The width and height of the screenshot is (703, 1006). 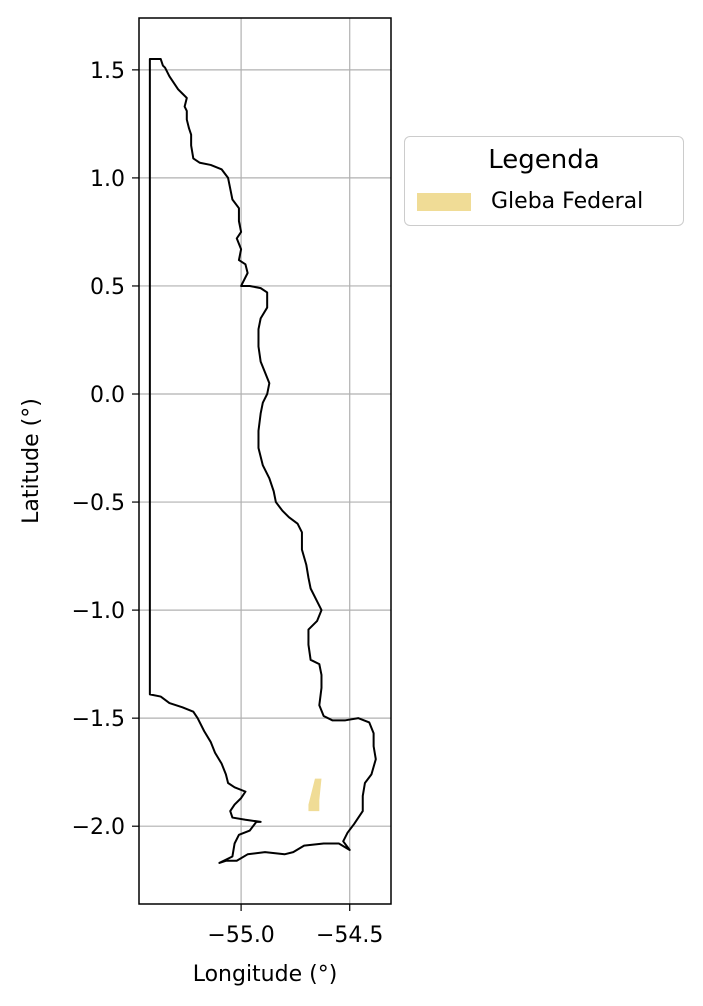 I want to click on y-tick-label-2: 0.5, so click(x=107, y=287).